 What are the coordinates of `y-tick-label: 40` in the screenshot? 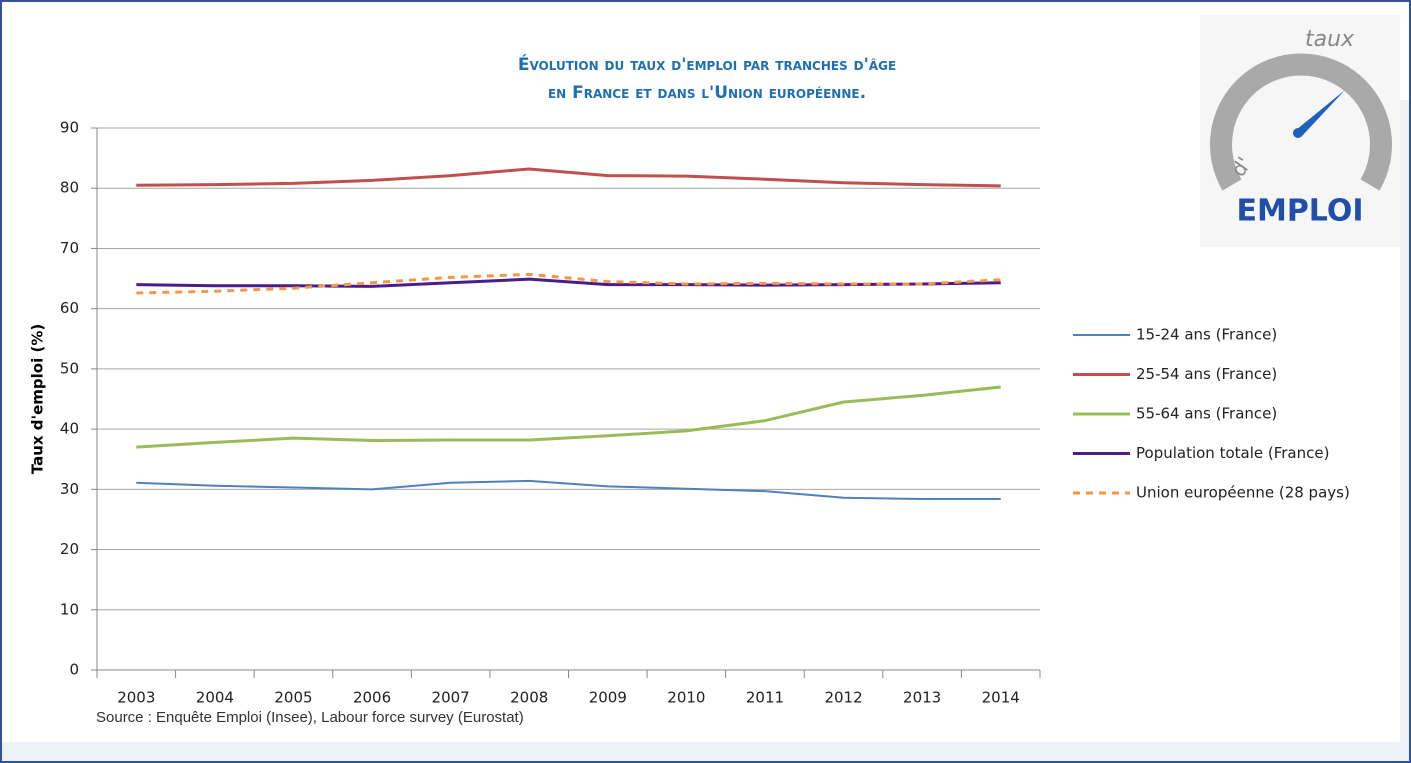 It's located at (69, 429).